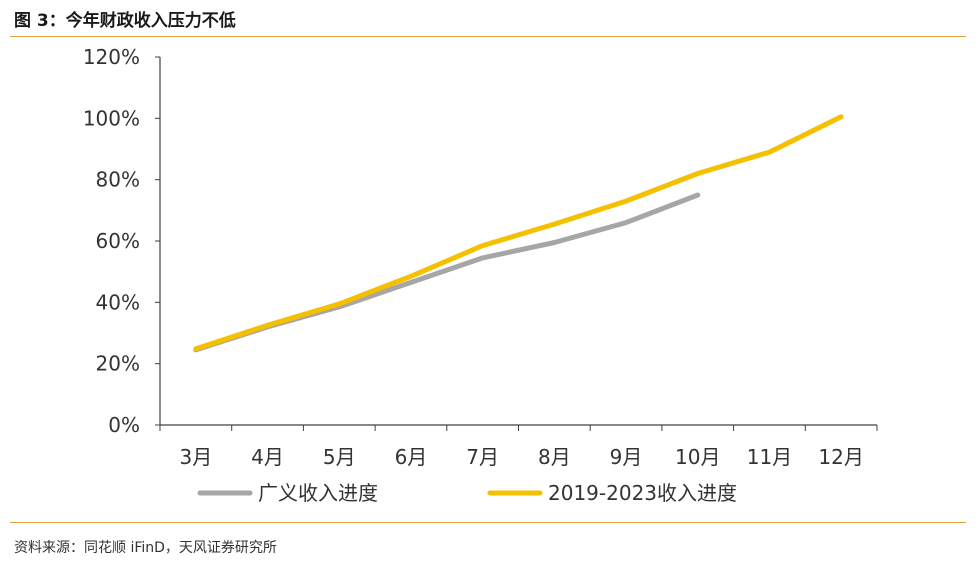  Describe the element at coordinates (467, 493) in the screenshot. I see `legend: 广义收入进度 2019-2023收入进度` at that location.